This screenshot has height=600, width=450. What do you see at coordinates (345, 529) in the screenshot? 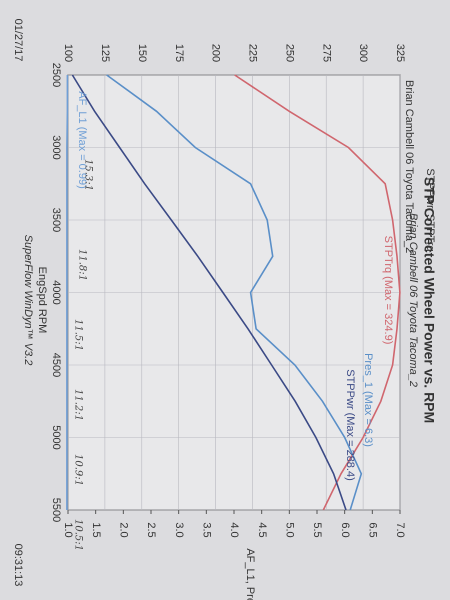
I see `y2-tick-label: 6.0` at bounding box center [345, 529].